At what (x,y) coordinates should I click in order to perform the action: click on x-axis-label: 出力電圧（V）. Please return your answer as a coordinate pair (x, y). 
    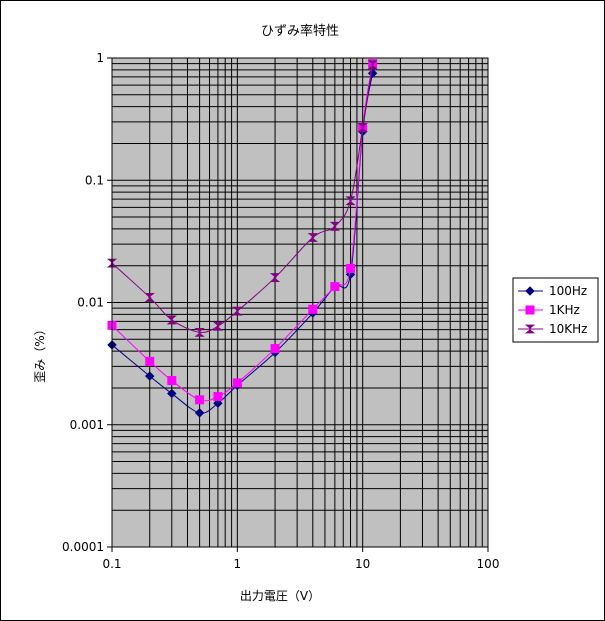
    Looking at the image, I should click on (280, 596).